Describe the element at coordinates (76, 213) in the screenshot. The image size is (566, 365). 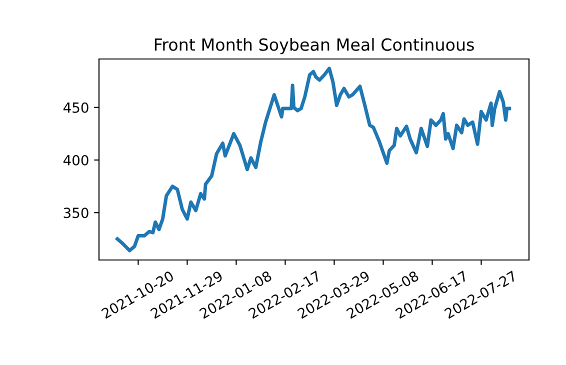
I see `y-tick-label: 350` at that location.